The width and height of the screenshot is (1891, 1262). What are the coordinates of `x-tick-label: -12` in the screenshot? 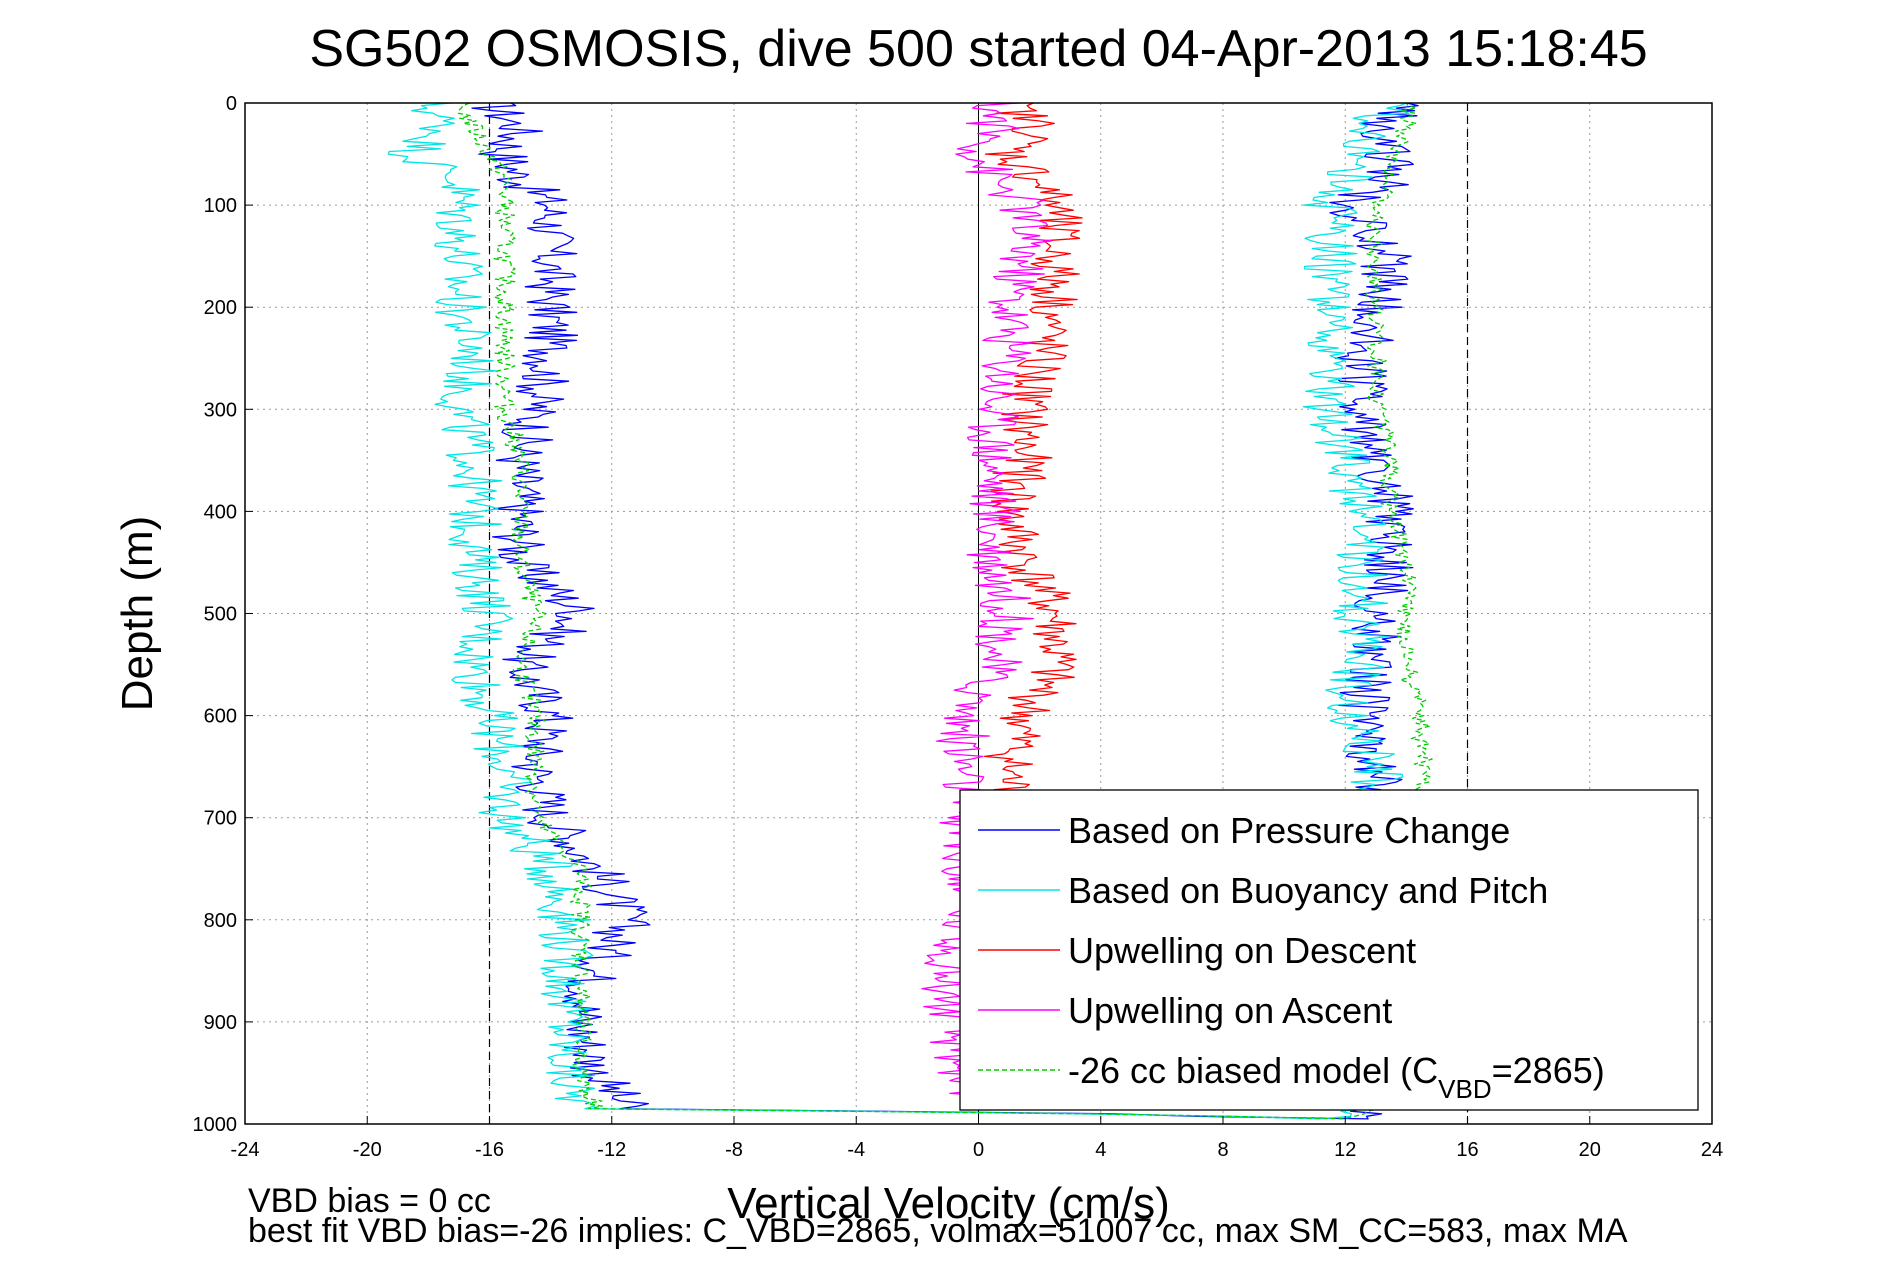 It's located at (611, 1150).